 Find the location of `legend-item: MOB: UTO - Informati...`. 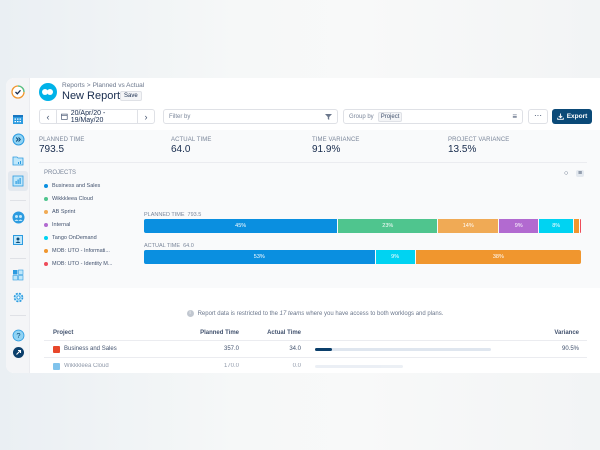

legend-item: MOB: UTO - Informati... is located at coordinates (77, 251).